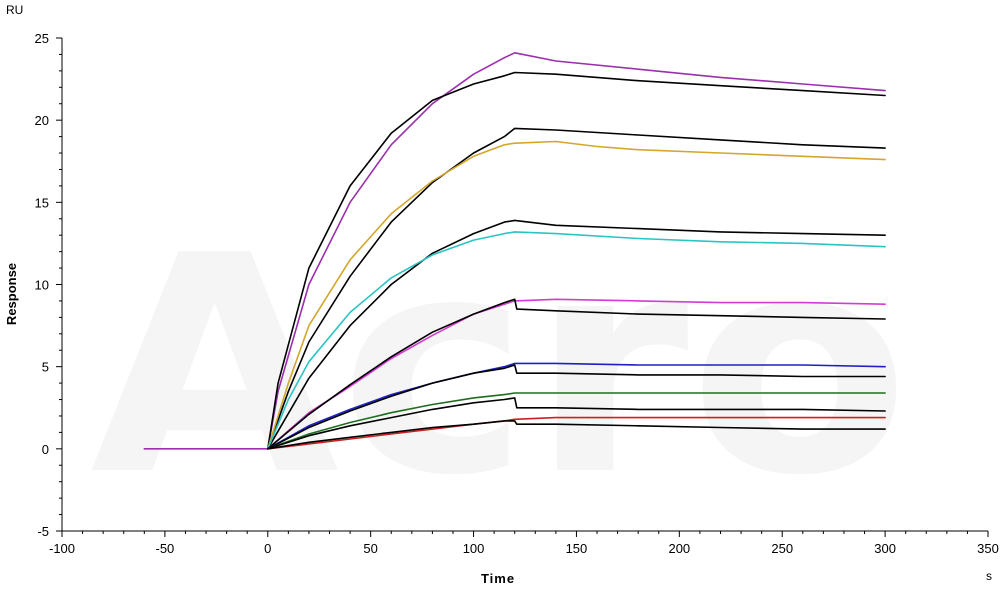  What do you see at coordinates (370, 548) in the screenshot?
I see `x-tick-label: 50` at bounding box center [370, 548].